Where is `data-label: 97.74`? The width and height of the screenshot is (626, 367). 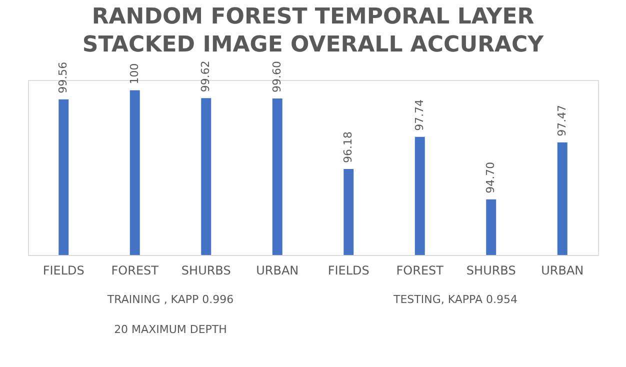
data-label: 97.74 is located at coordinates (419, 115).